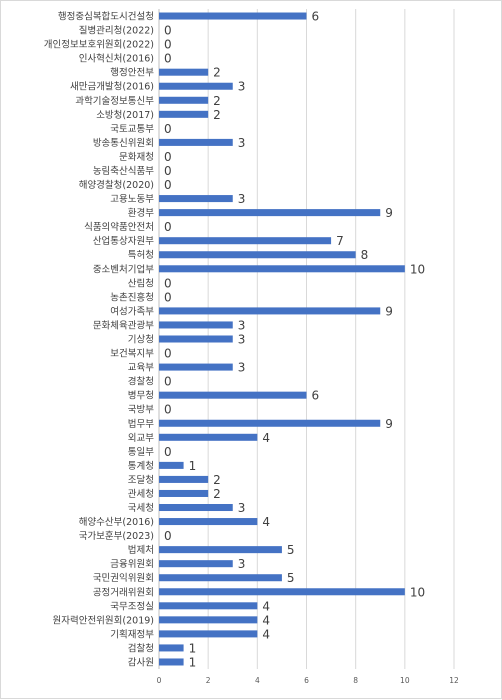 The height and width of the screenshot is (700, 502). I want to click on category-label: 고용노동부, so click(132, 199).